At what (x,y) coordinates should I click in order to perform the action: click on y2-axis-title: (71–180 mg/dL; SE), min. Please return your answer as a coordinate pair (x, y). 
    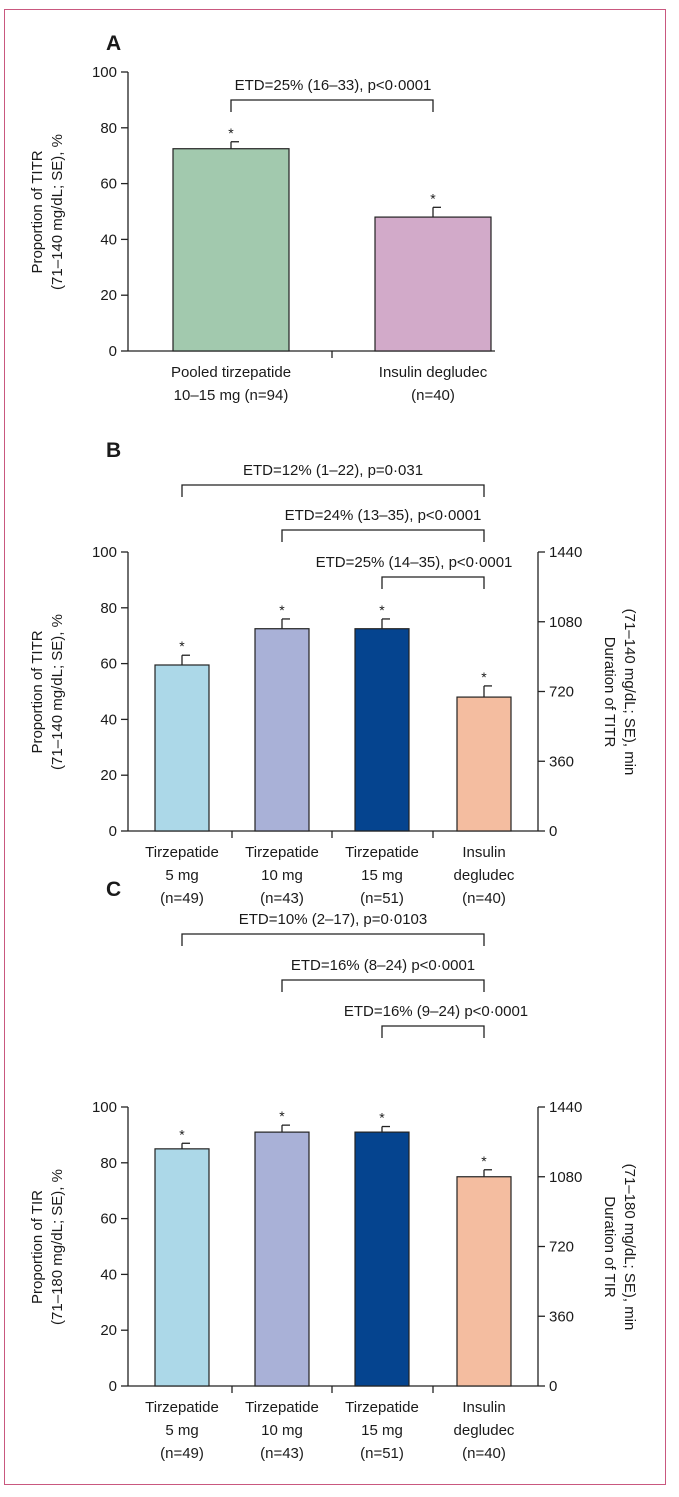
    Looking at the image, I should click on (629, 1247).